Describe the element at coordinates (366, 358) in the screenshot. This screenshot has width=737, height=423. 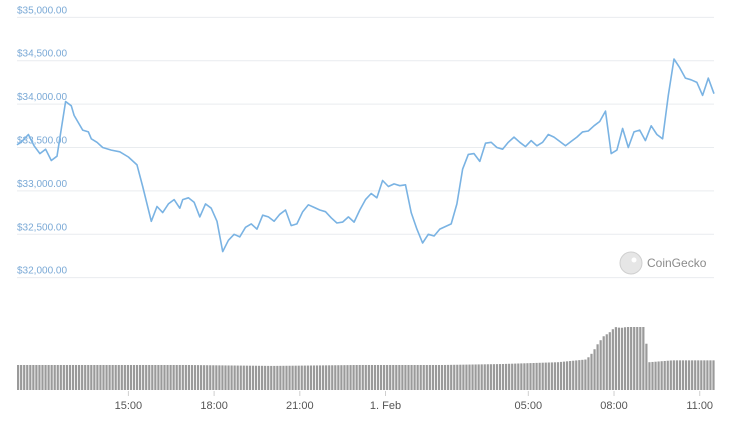
I see `volume-bars` at that location.